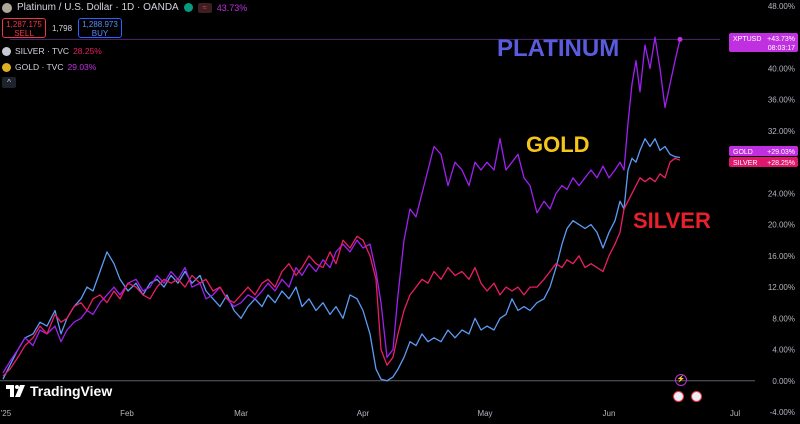 The height and width of the screenshot is (424, 800). I want to click on x-tick-label: Jul, so click(735, 413).